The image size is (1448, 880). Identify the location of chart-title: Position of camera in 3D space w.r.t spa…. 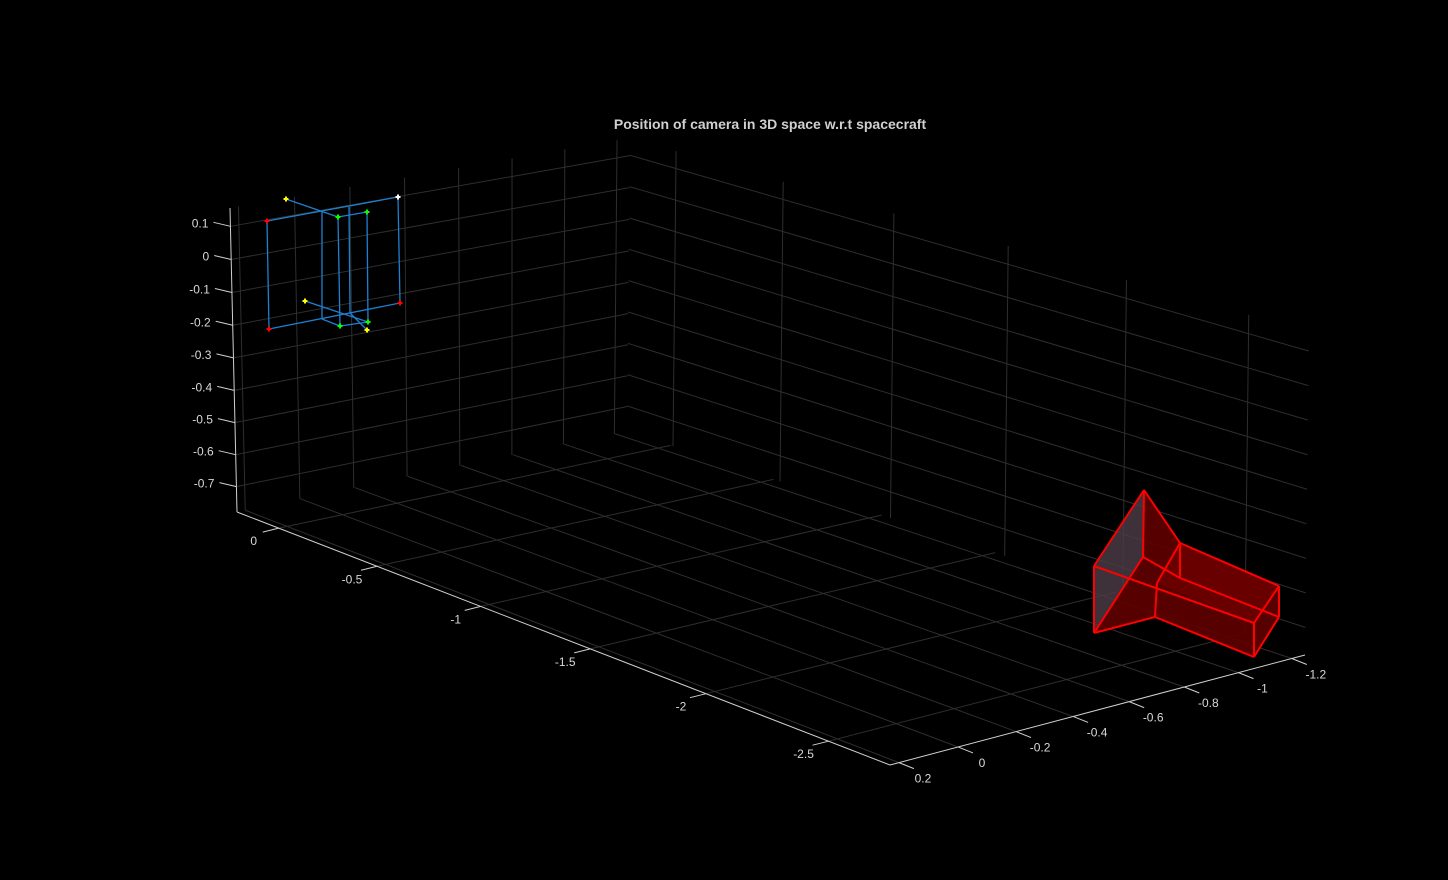
(770, 124).